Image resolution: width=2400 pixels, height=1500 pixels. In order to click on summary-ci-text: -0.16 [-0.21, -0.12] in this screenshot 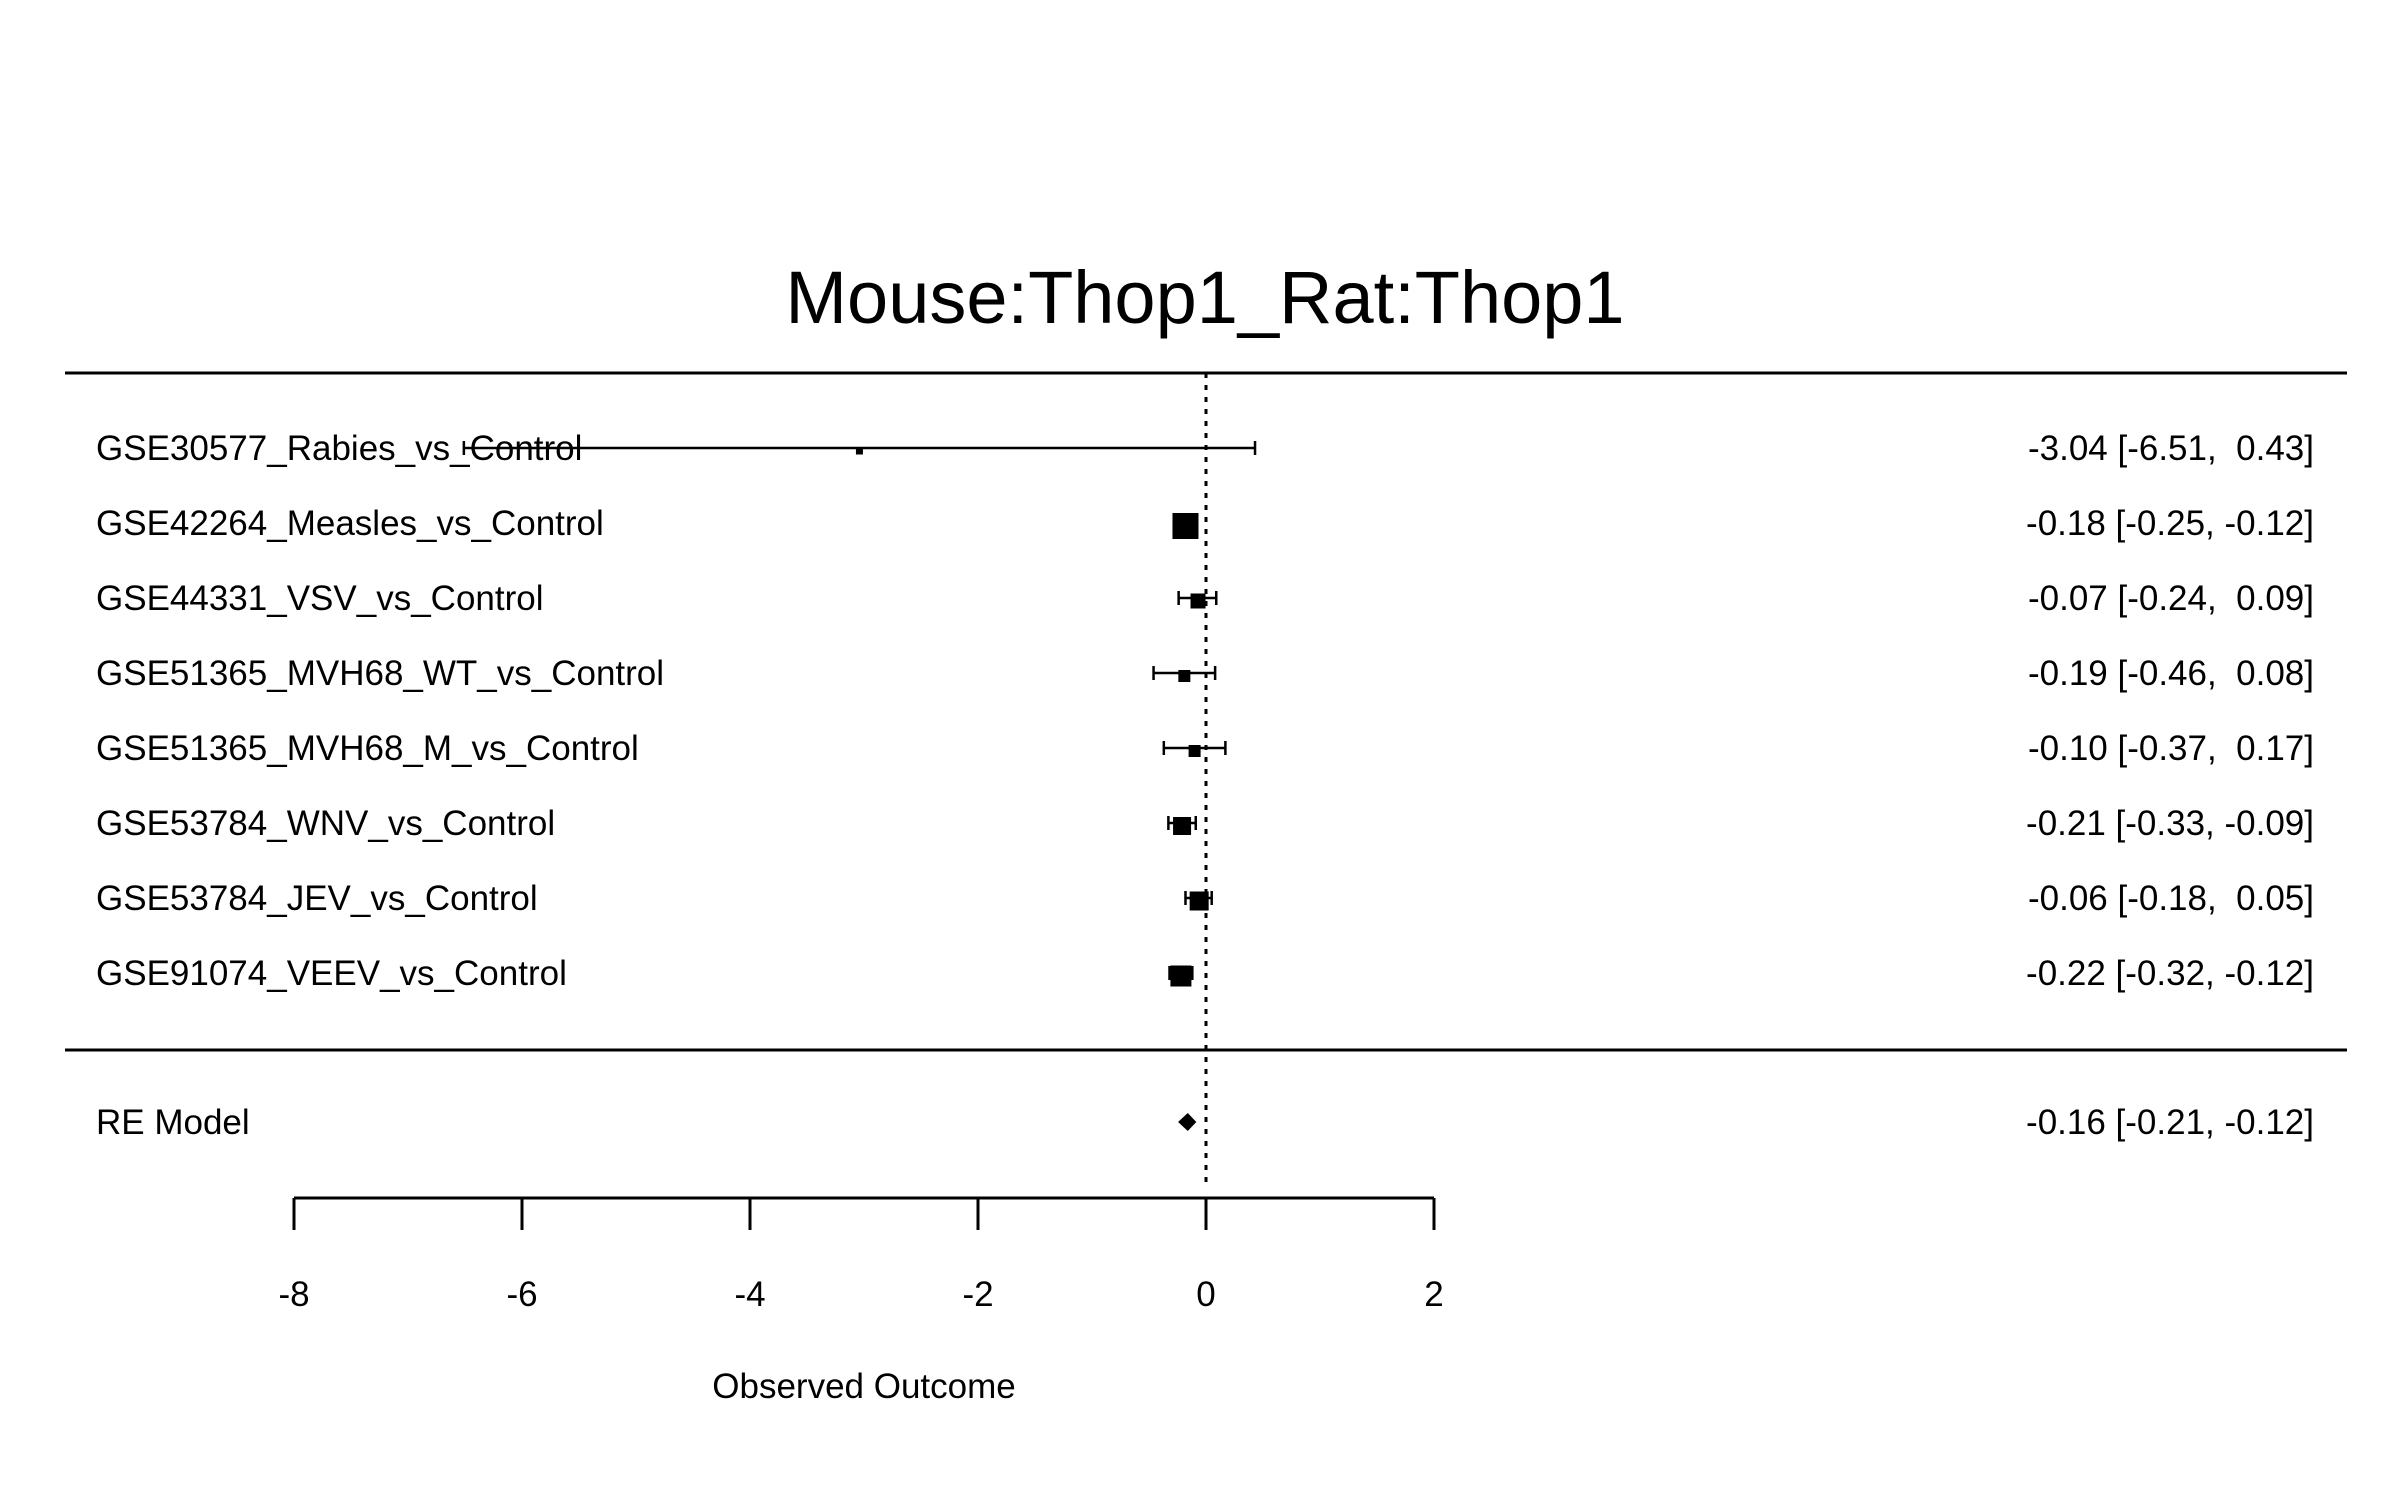, I will do `click(2170, 1122)`.